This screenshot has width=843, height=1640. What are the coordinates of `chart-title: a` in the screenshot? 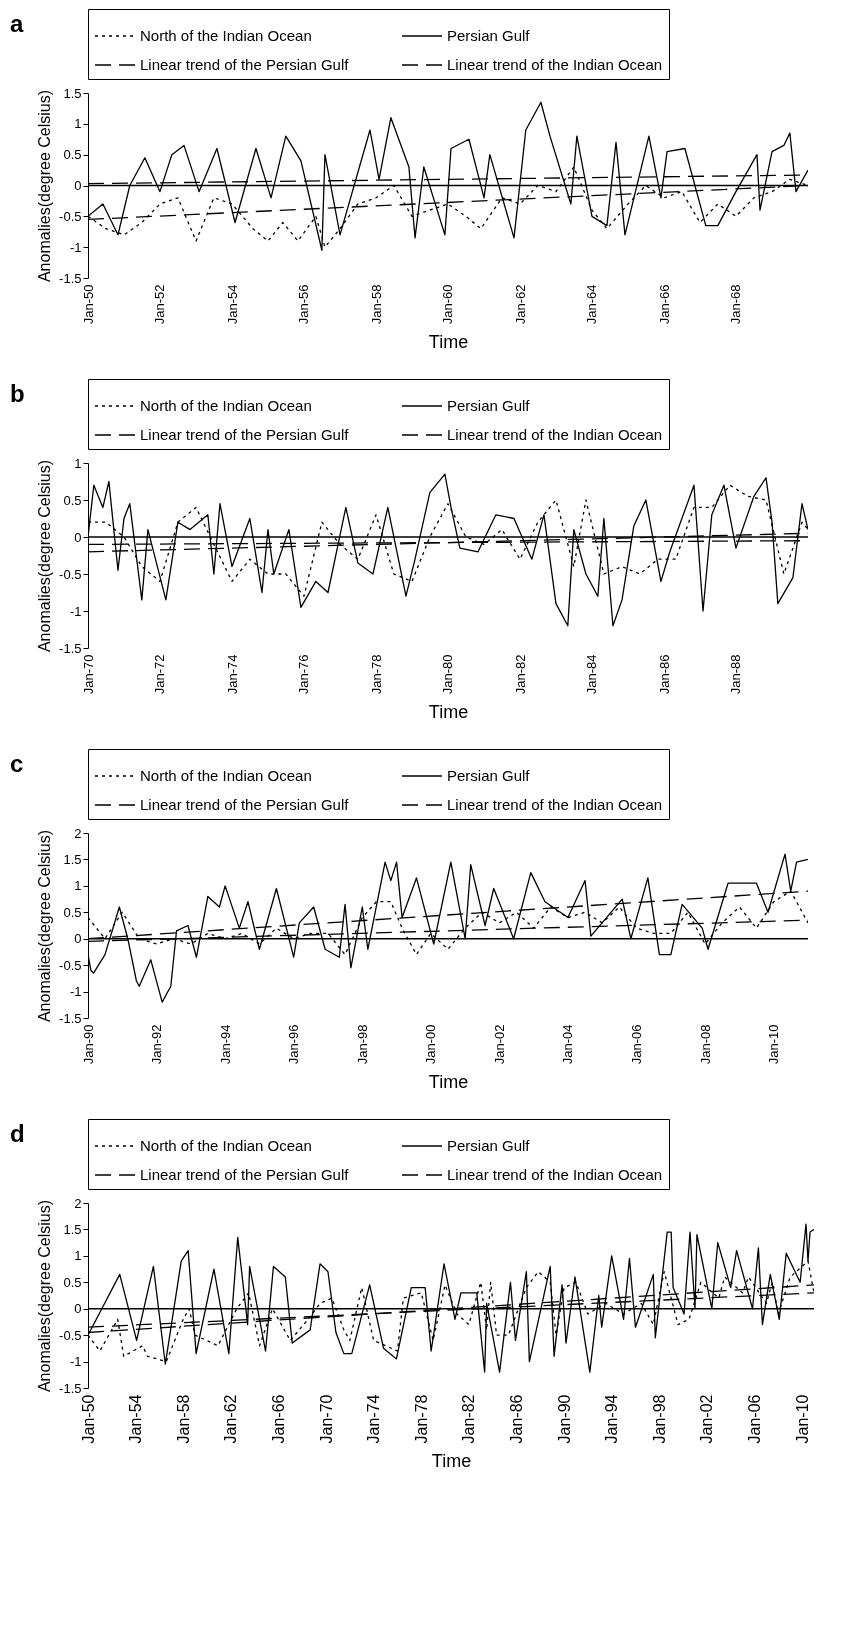 It's located at (17, 23).